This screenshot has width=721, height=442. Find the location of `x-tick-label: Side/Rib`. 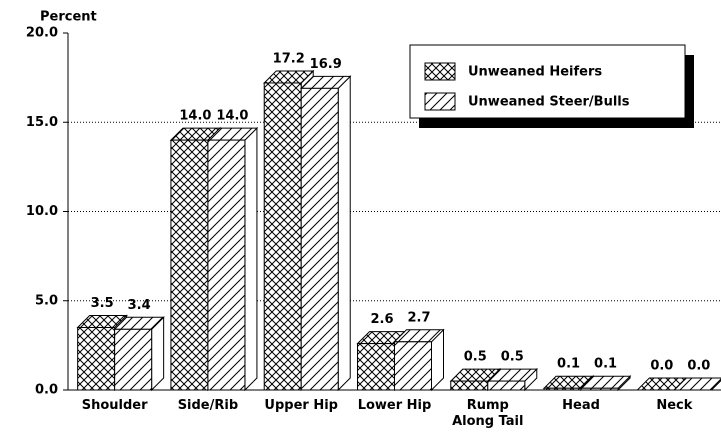

x-tick-label: Side/Rib is located at coordinates (208, 405).